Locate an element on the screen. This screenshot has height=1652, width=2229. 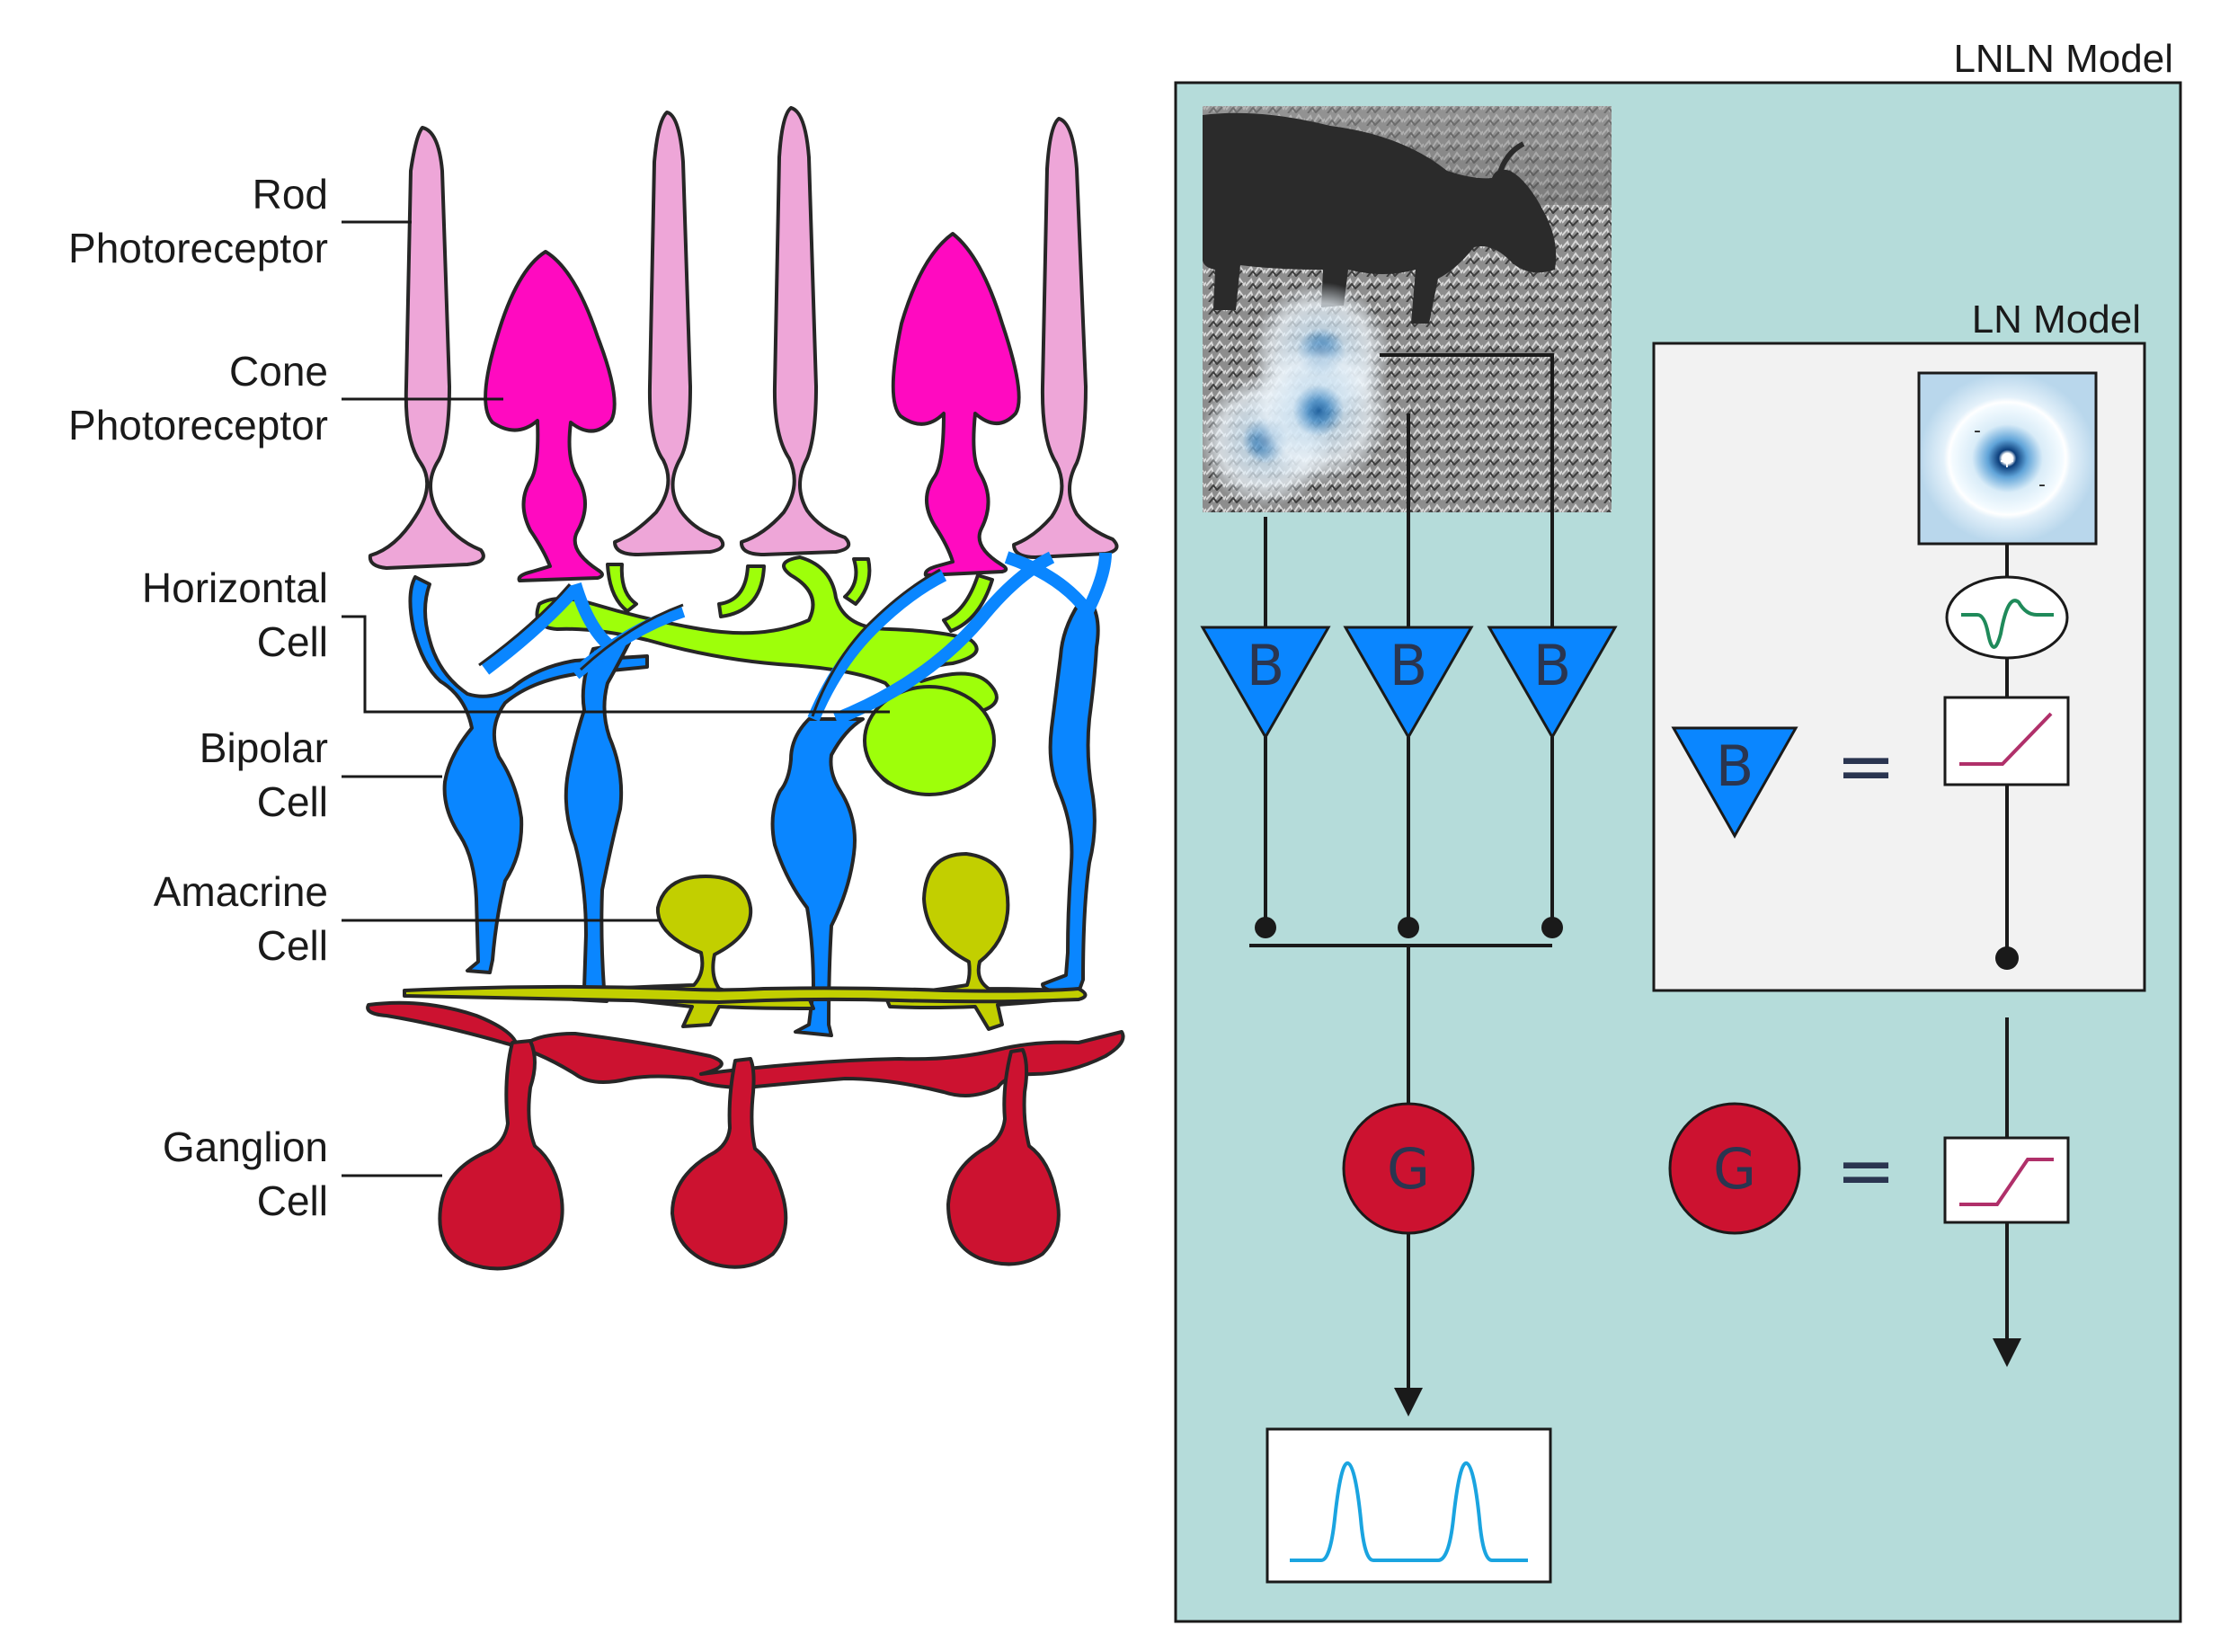
label-cone-2: Photoreceptor is located at coordinates (198, 425).